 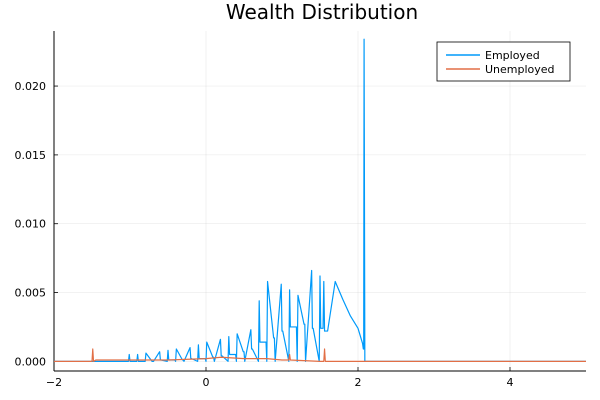 I want to click on legend-box, so click(x=503, y=61).